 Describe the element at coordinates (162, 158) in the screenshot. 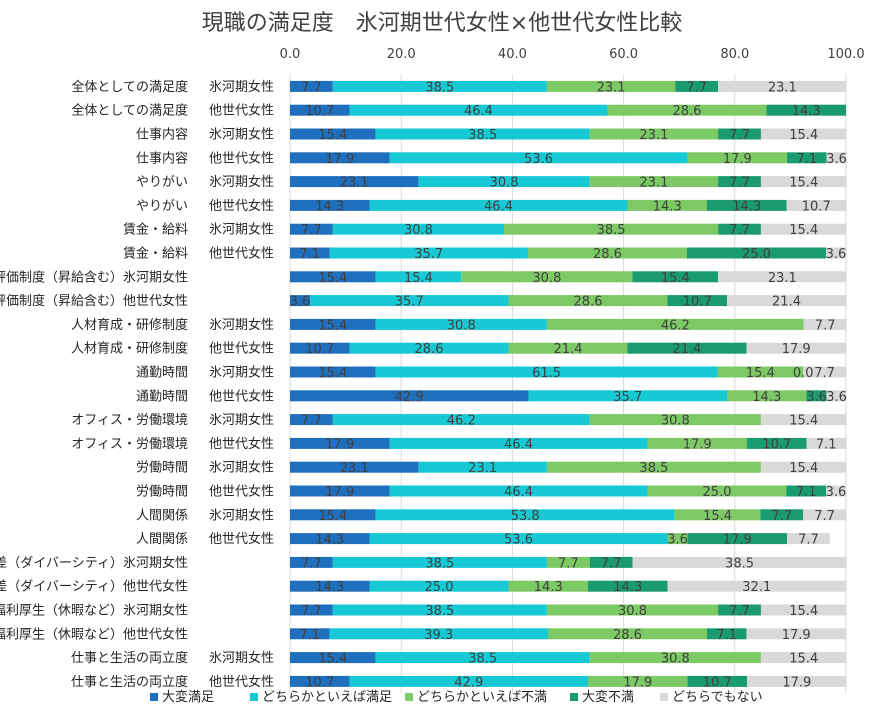

I see `category-label: 仕事内容` at that location.